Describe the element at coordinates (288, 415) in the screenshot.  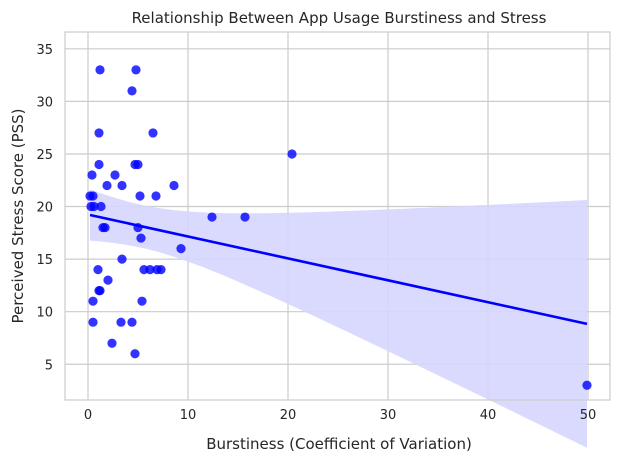
I see `x-tick-label: 20` at that location.